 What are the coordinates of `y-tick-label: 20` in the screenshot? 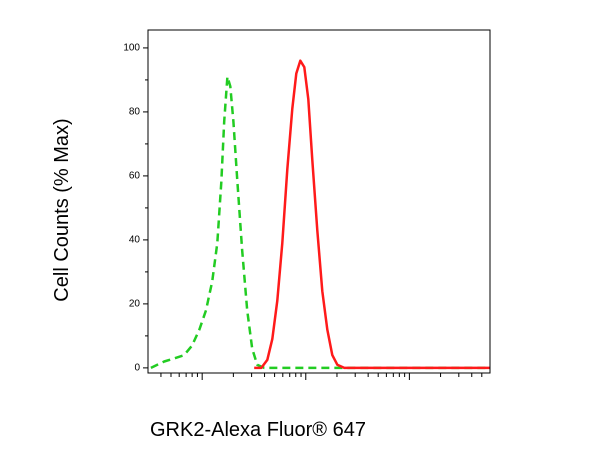 It's located at (135, 304).